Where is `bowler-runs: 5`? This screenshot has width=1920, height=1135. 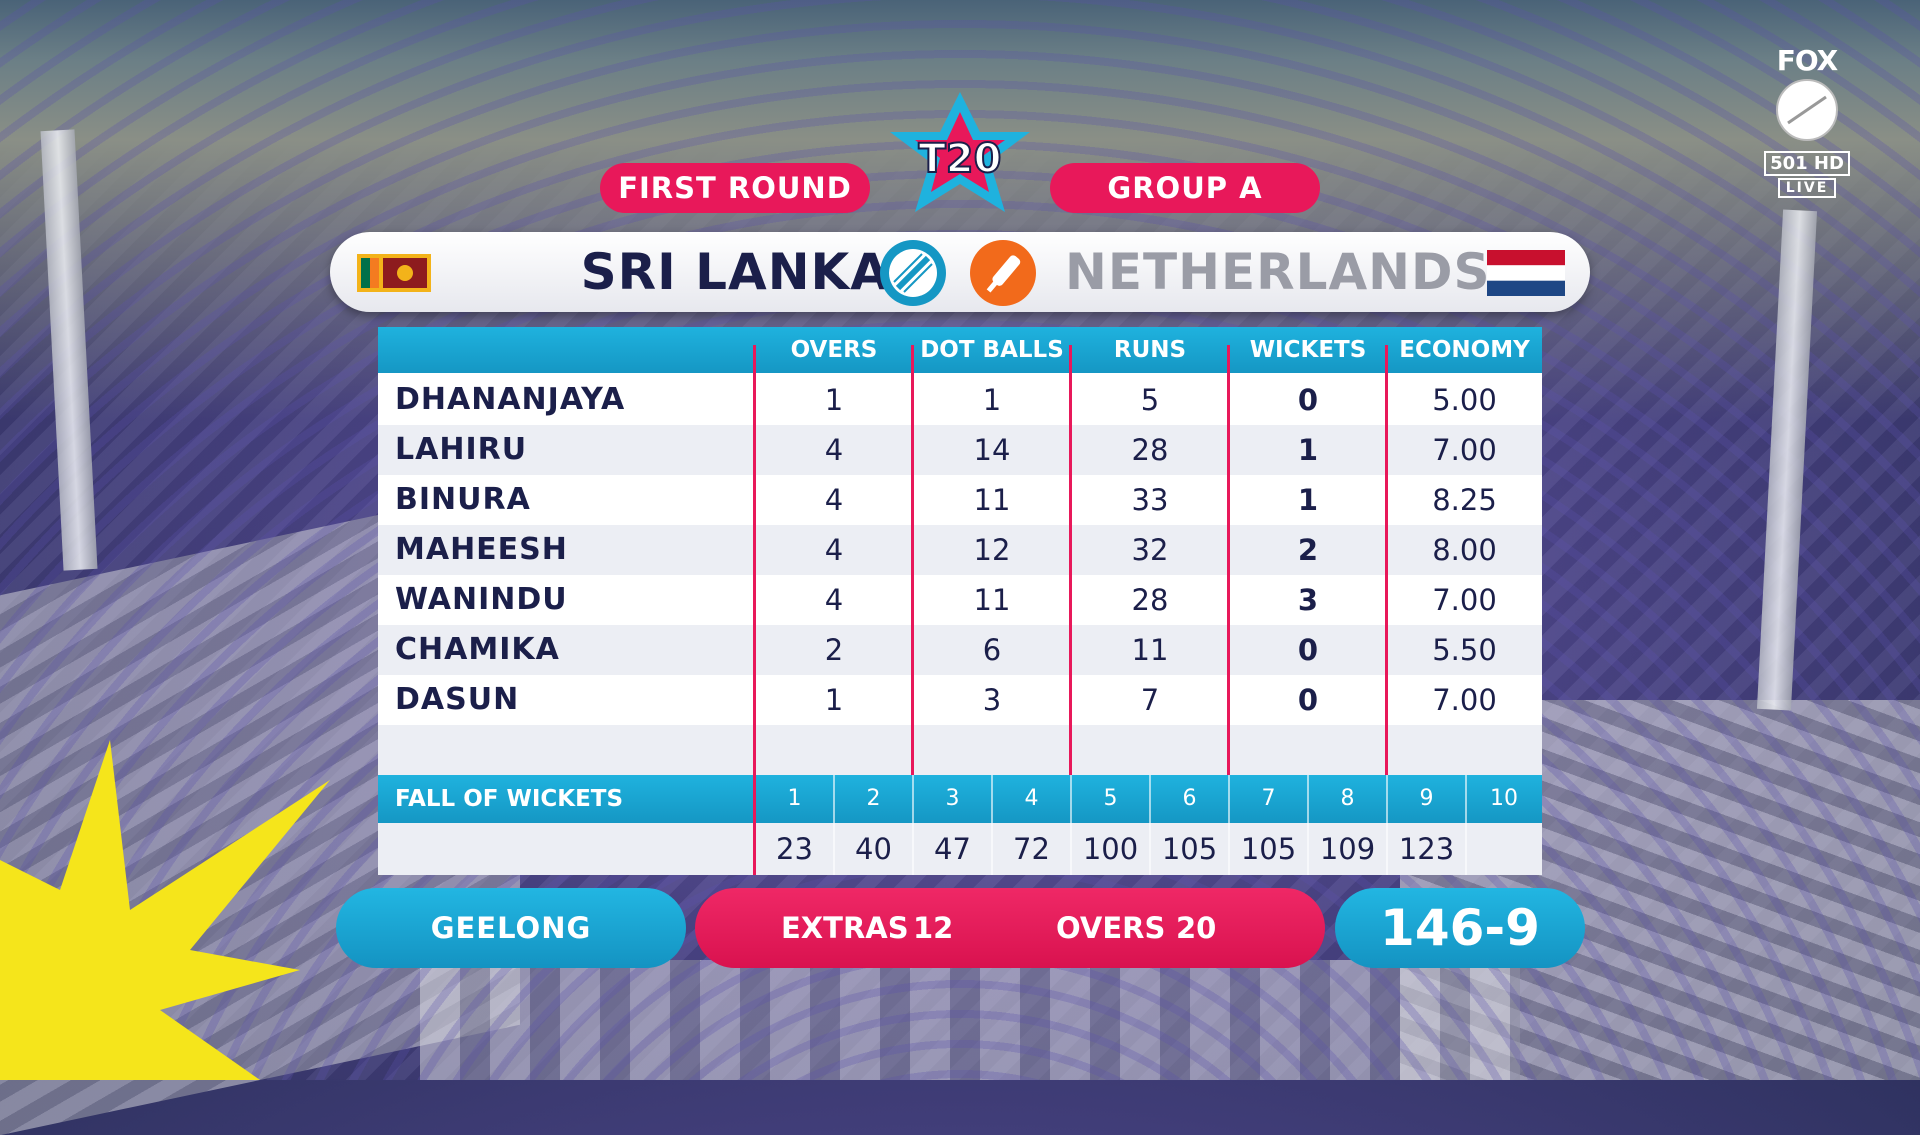 bowler-runs: 5 is located at coordinates (1150, 400).